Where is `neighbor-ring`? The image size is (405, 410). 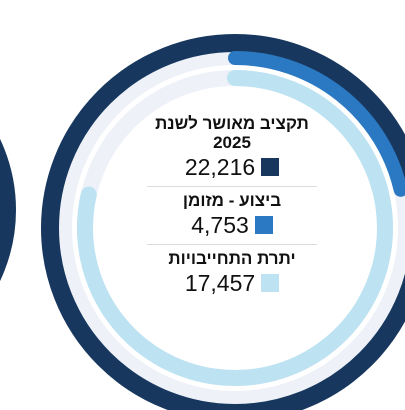
neighbor-ring is located at coordinates (8, 210).